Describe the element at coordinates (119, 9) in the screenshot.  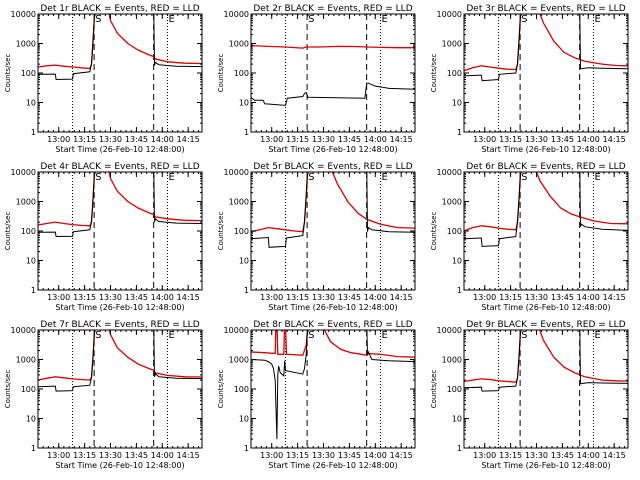
I see `chart-title: Det 1r BLACK = Events, RED = LLD` at that location.